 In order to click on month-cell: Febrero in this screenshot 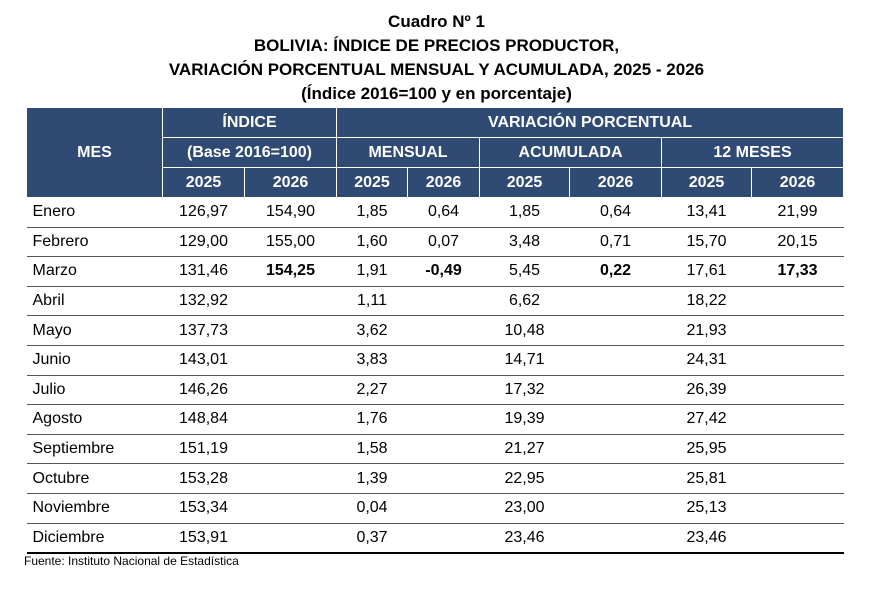, I will do `click(94, 242)`.